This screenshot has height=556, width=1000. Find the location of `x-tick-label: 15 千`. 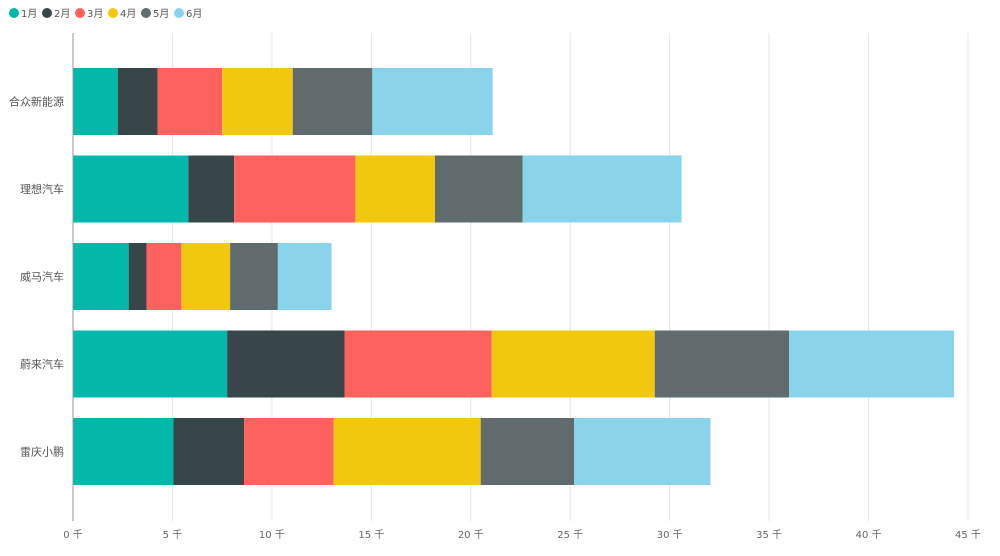

x-tick-label: 15 千 is located at coordinates (371, 535).